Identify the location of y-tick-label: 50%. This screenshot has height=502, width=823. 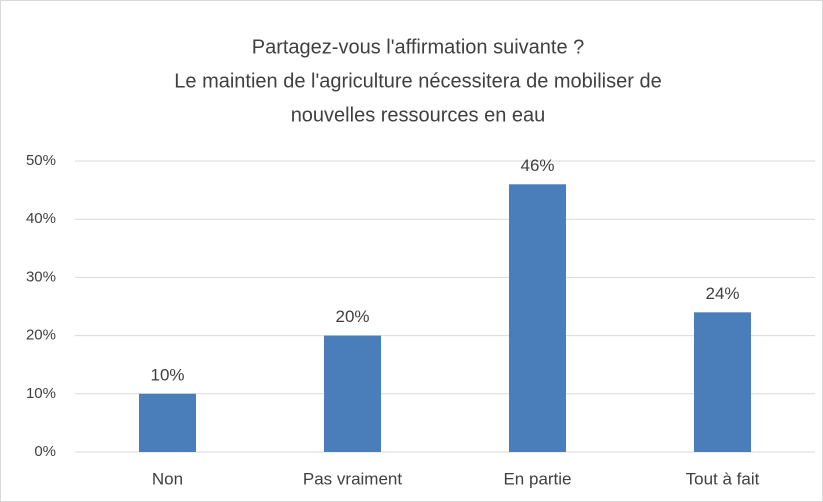
(41, 160).